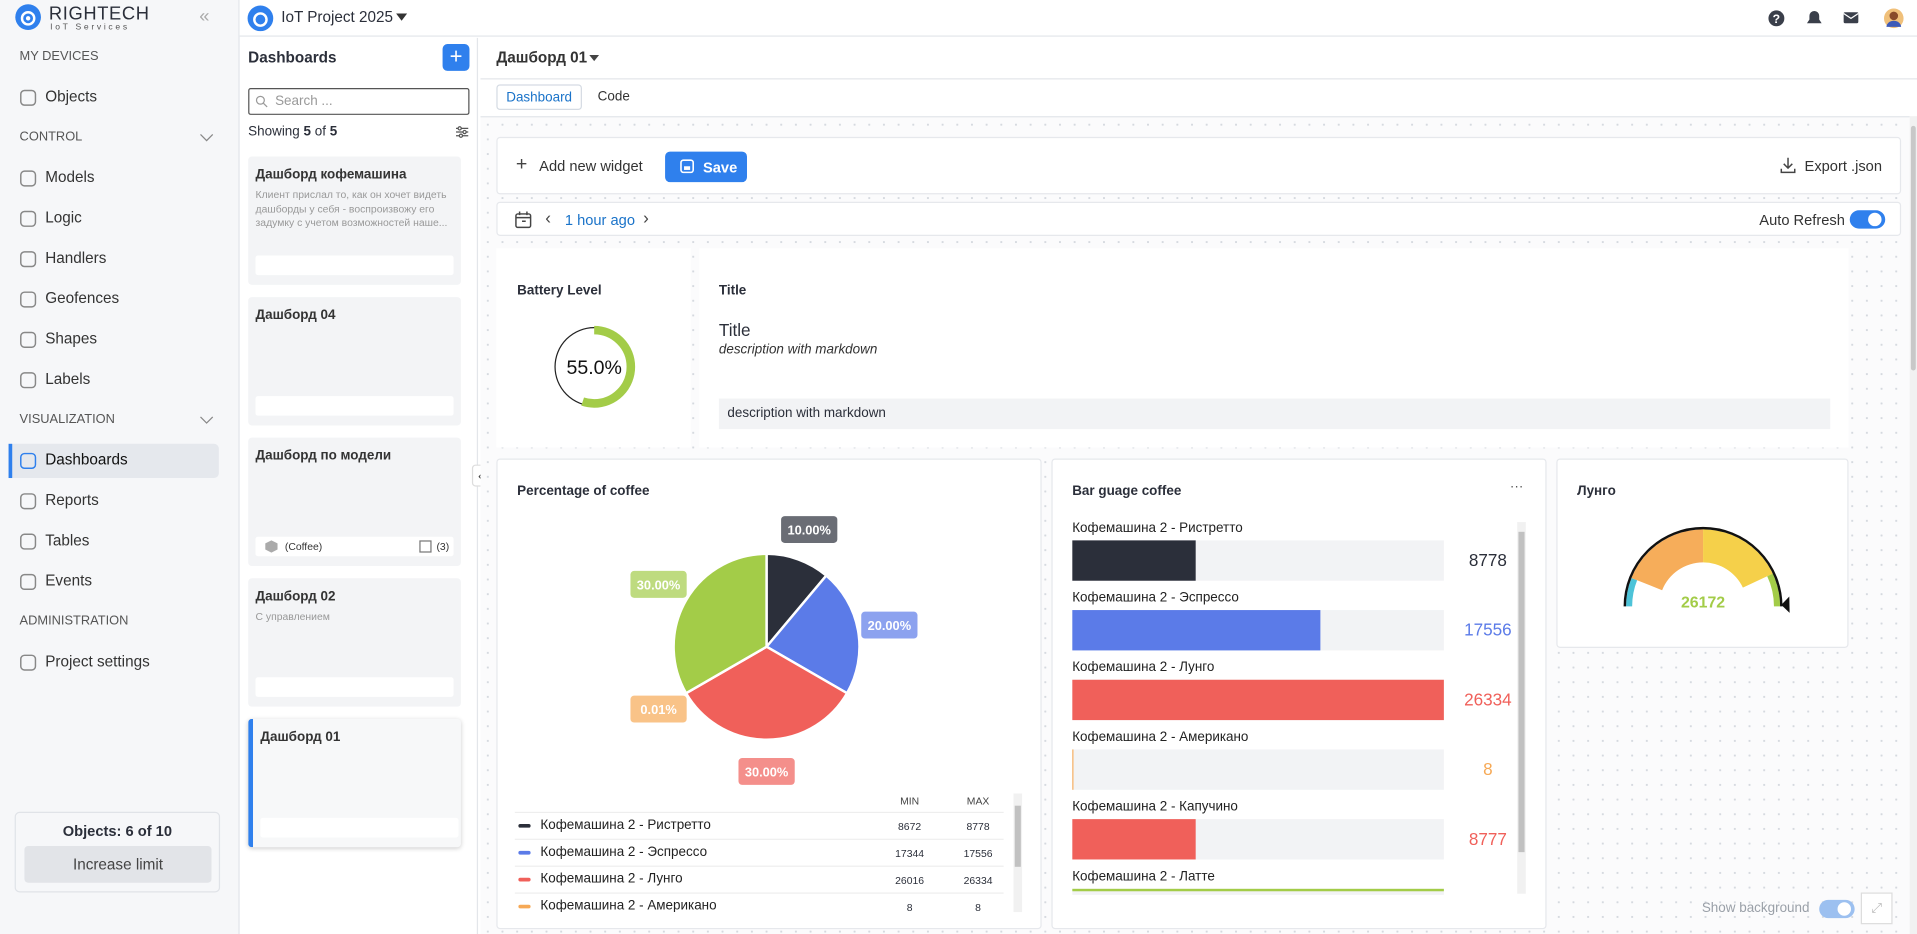 Image resolution: width=1917 pixels, height=934 pixels. What do you see at coordinates (354, 546) in the screenshot?
I see `card-footer: (Coffee) (3)` at bounding box center [354, 546].